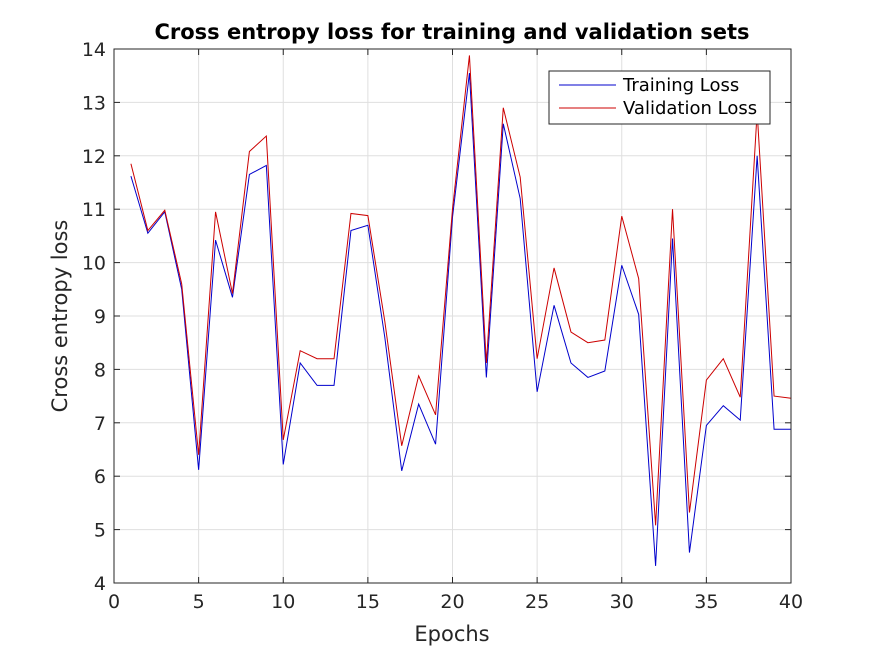 The image size is (875, 656). I want to click on y-tick-label: 11, so click(94, 210).